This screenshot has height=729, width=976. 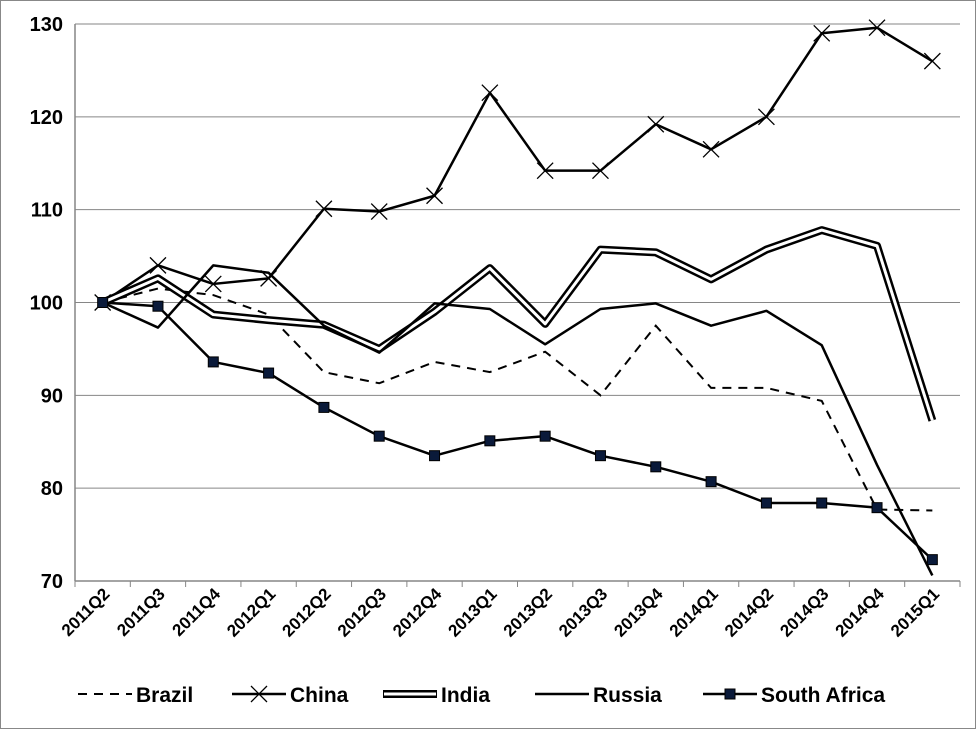 I want to click on y-tick-label-110: 110, so click(x=47, y=211).